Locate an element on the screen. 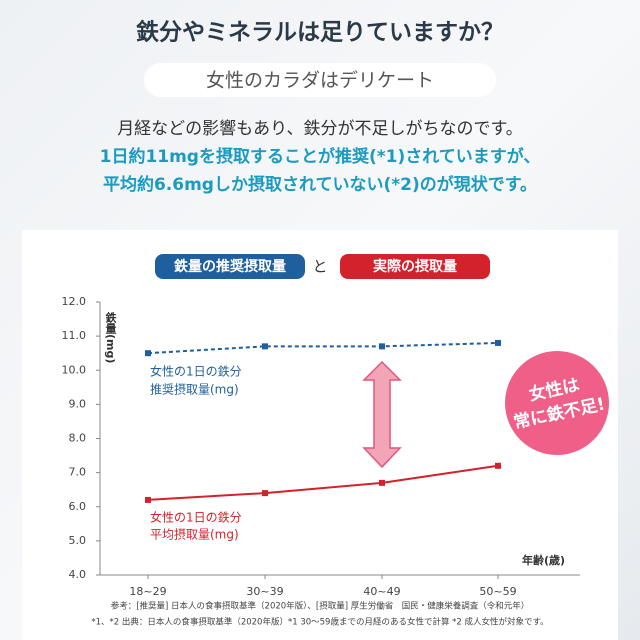  y-tick-label: 7.0 is located at coordinates (78, 472).